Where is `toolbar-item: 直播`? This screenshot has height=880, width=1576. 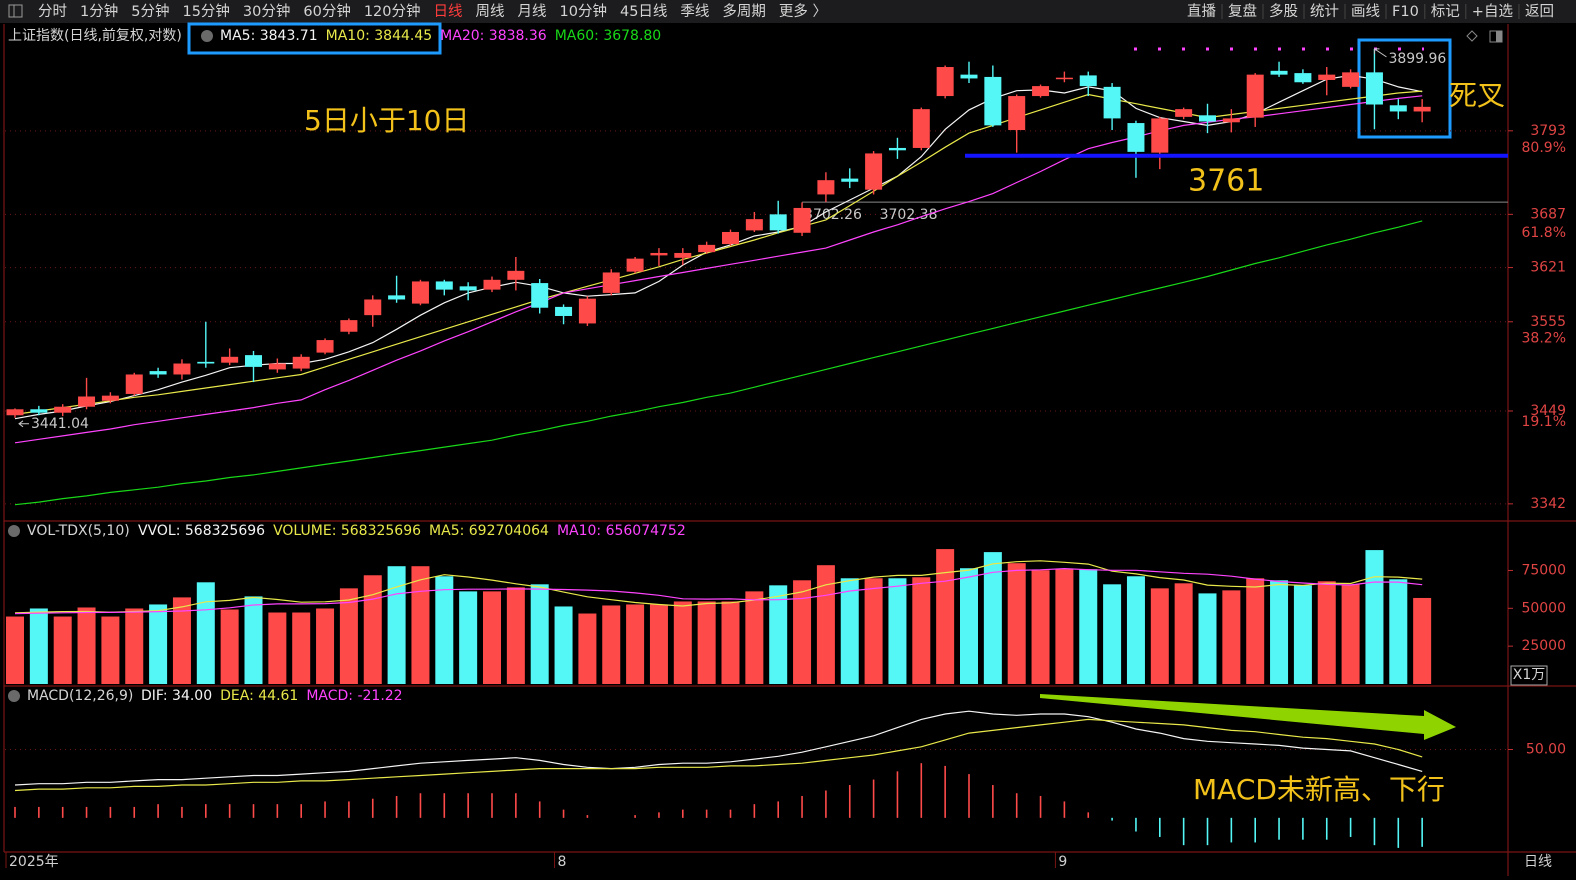
toolbar-item: 直播 is located at coordinates (1201, 11).